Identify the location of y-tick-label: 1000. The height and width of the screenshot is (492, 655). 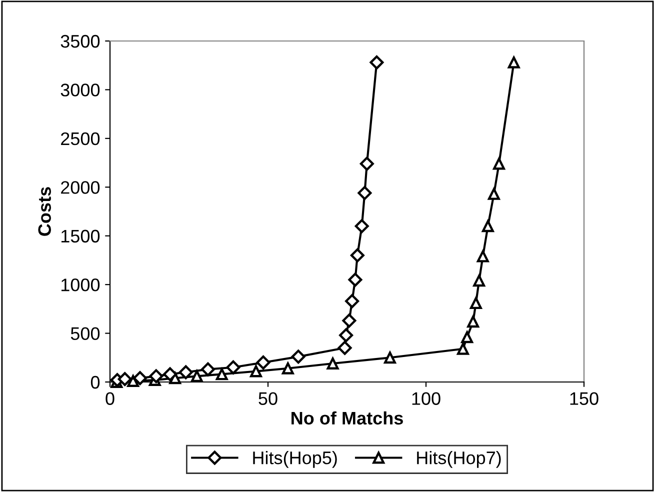
(80, 285).